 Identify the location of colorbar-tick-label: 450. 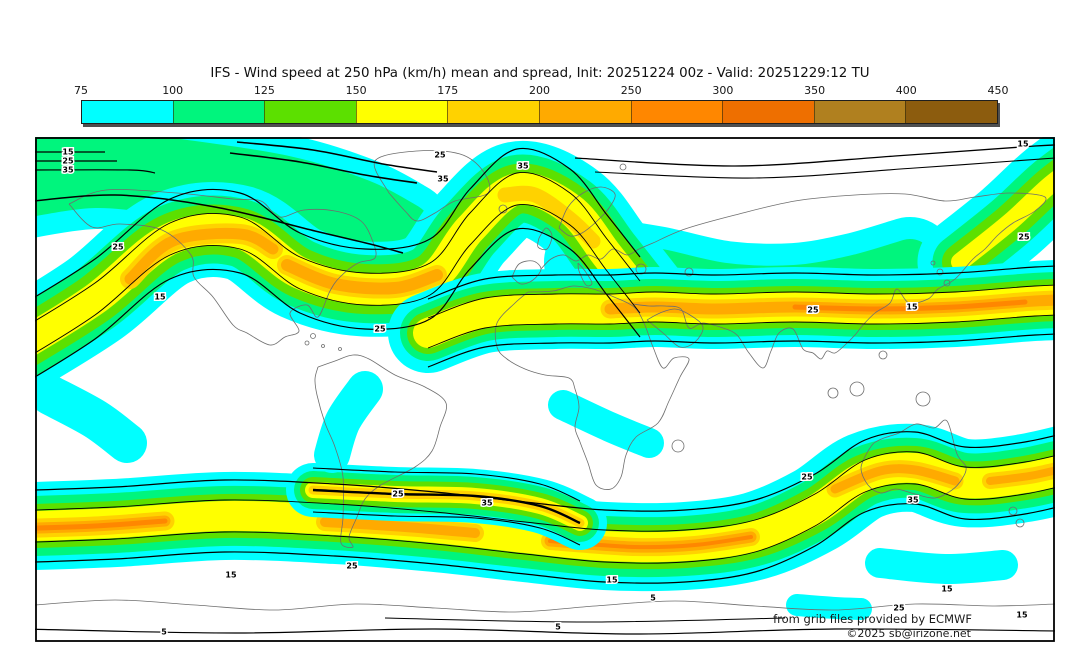
(998, 90).